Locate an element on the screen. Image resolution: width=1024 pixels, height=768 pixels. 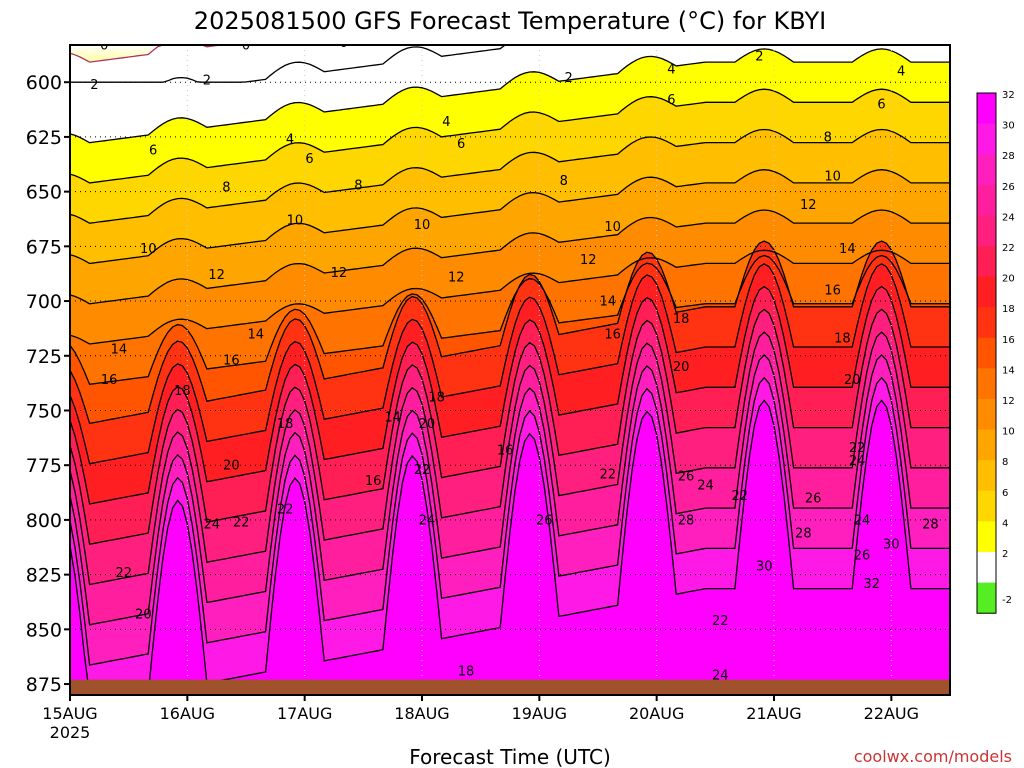
x-tick-label: 22AUG is located at coordinates (891, 713).